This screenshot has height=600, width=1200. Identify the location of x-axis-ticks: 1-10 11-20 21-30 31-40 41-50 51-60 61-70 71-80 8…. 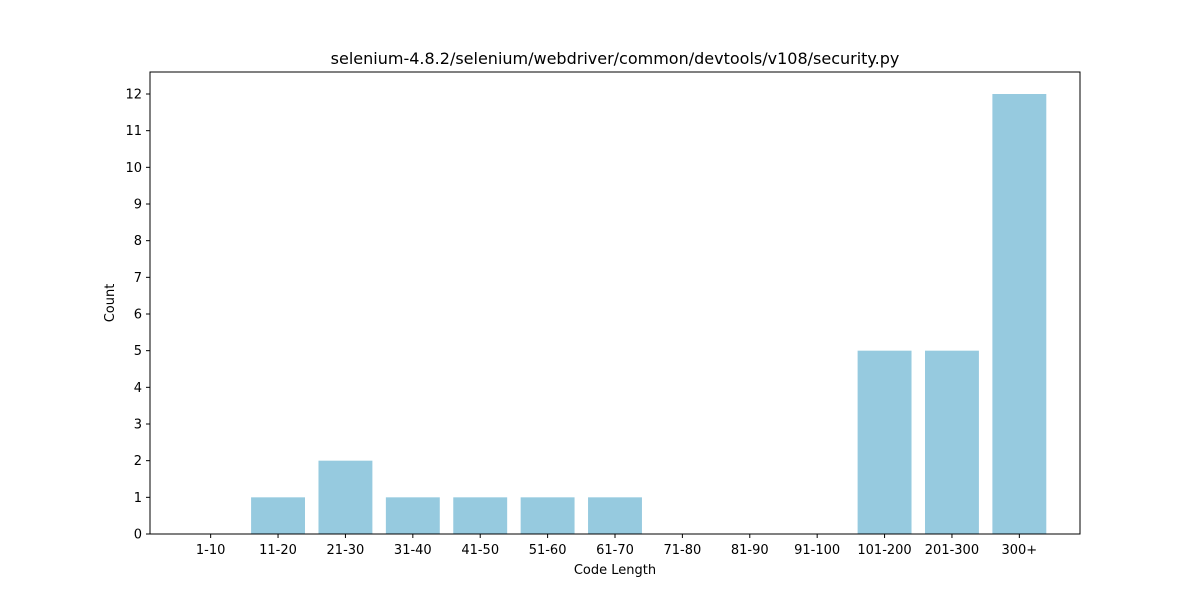
(616, 546).